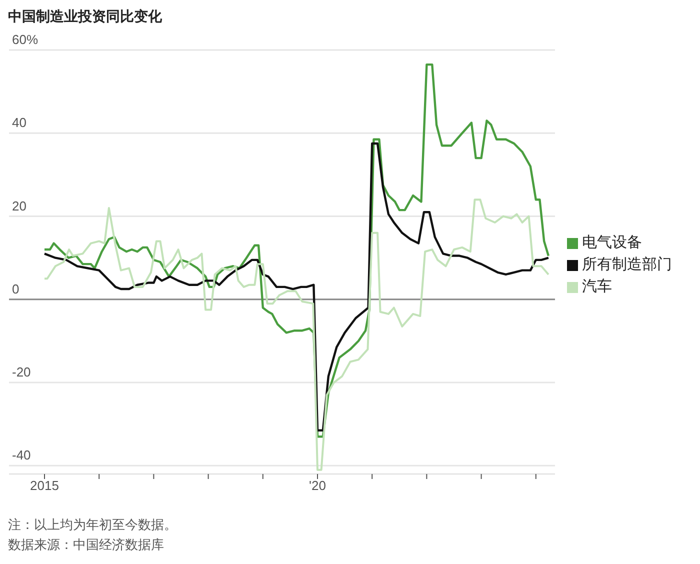 The width and height of the screenshot is (700, 564). What do you see at coordinates (21, 455) in the screenshot?
I see `y-tick-label: -40` at bounding box center [21, 455].